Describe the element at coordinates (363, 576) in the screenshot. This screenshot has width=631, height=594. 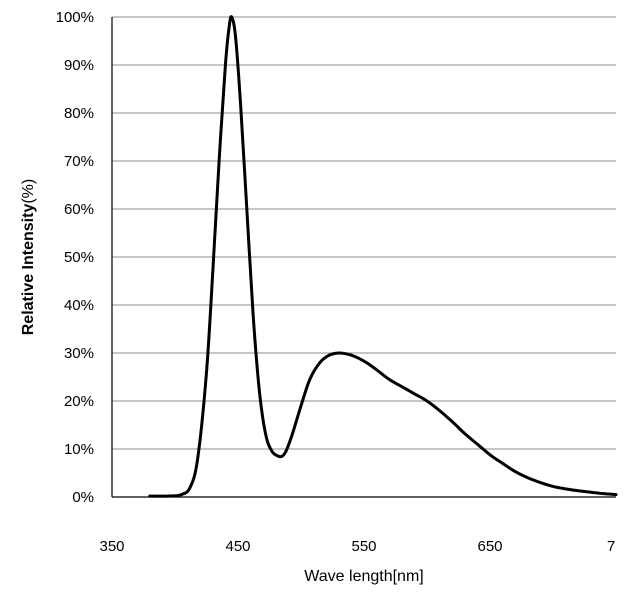
I see `x-axis-title: Wave length[nm]` at that location.